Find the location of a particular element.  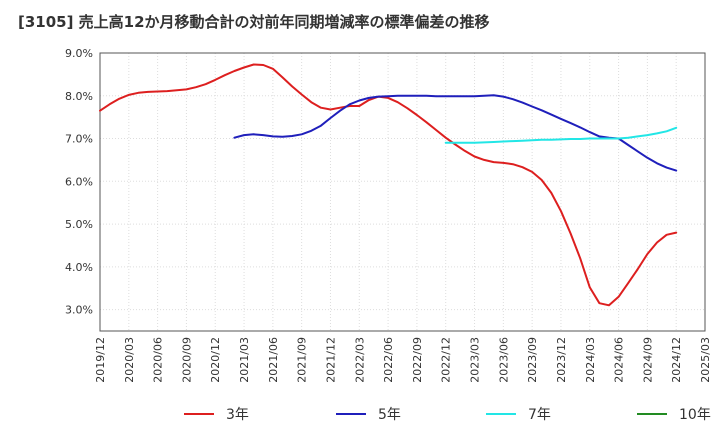

chart-title: [3105] 売上高12か月移動合計の対前年同期増減率の標準偏差の推移 is located at coordinates (254, 22).